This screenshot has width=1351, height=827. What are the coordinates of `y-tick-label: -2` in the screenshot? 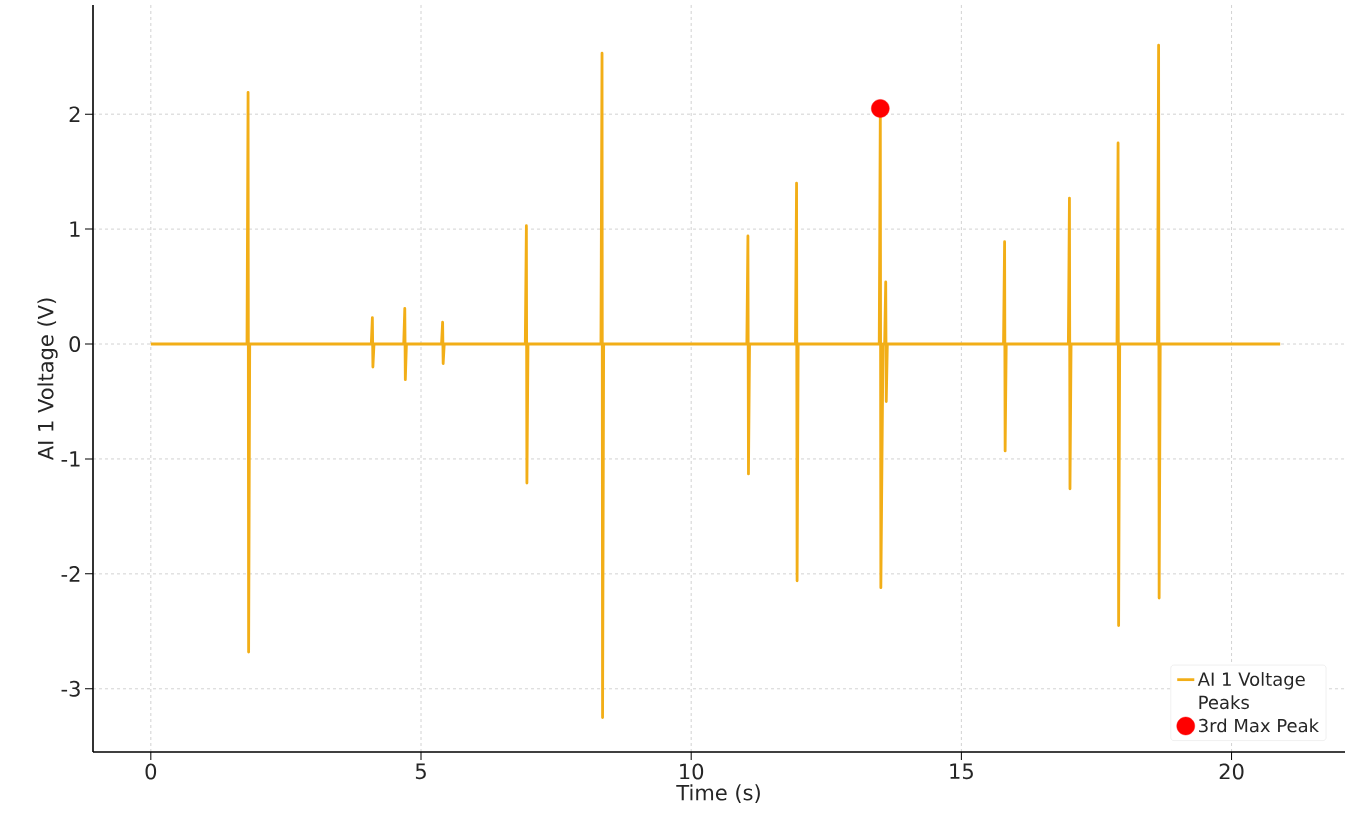 It's located at (70, 574).